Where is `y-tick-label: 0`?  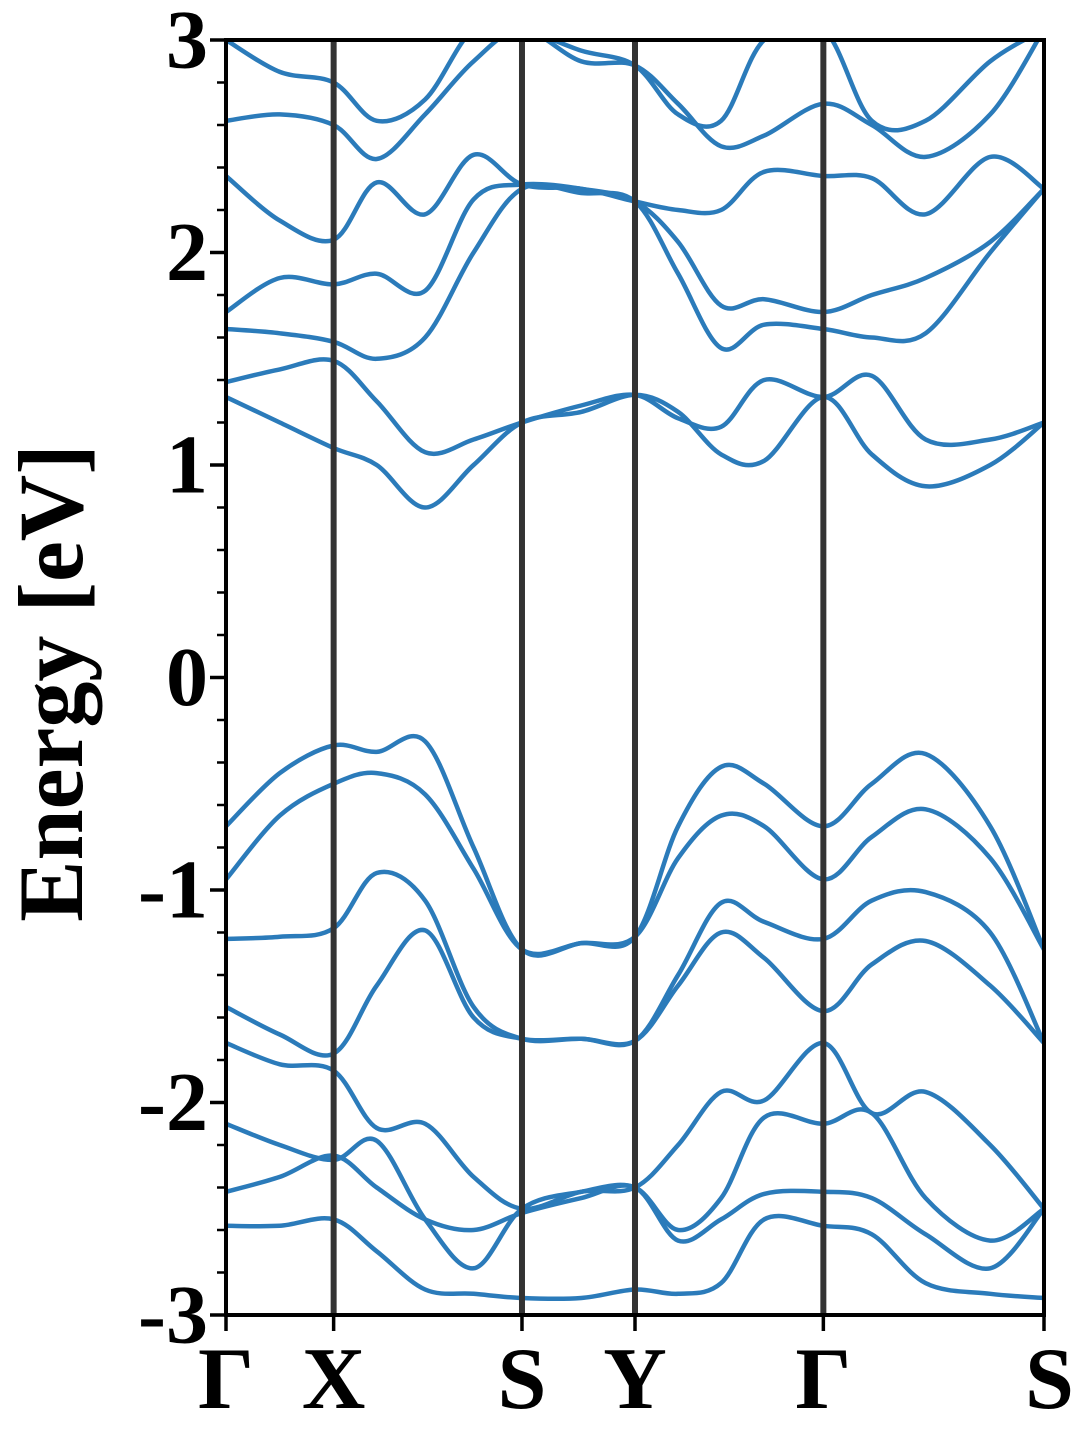
y-tick-label: 0 is located at coordinates (187, 677).